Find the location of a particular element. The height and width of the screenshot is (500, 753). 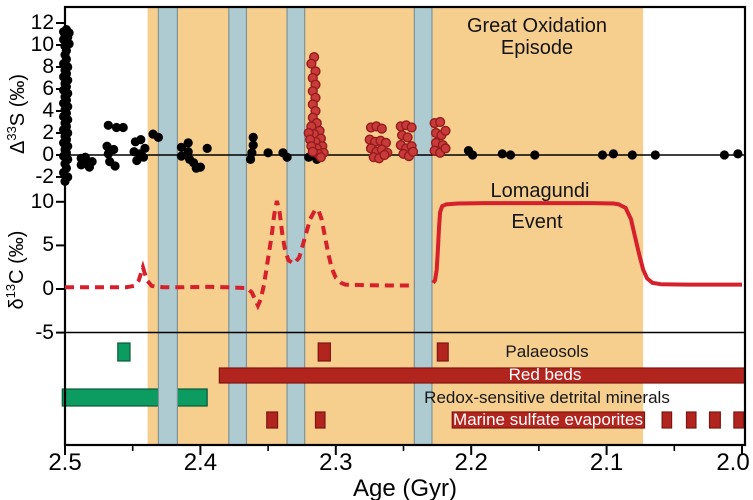

row-label-marine-evaporites: Marine sulfate evaporites is located at coordinates (548, 419).